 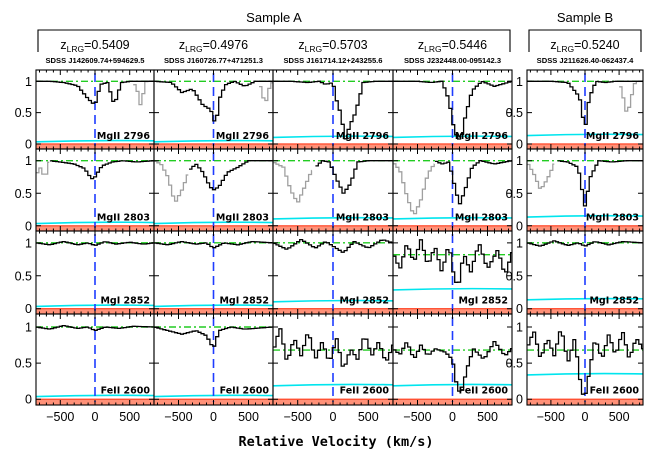 I want to click on panel-c4-r1: MgII 2803, so click(x=585, y=190).